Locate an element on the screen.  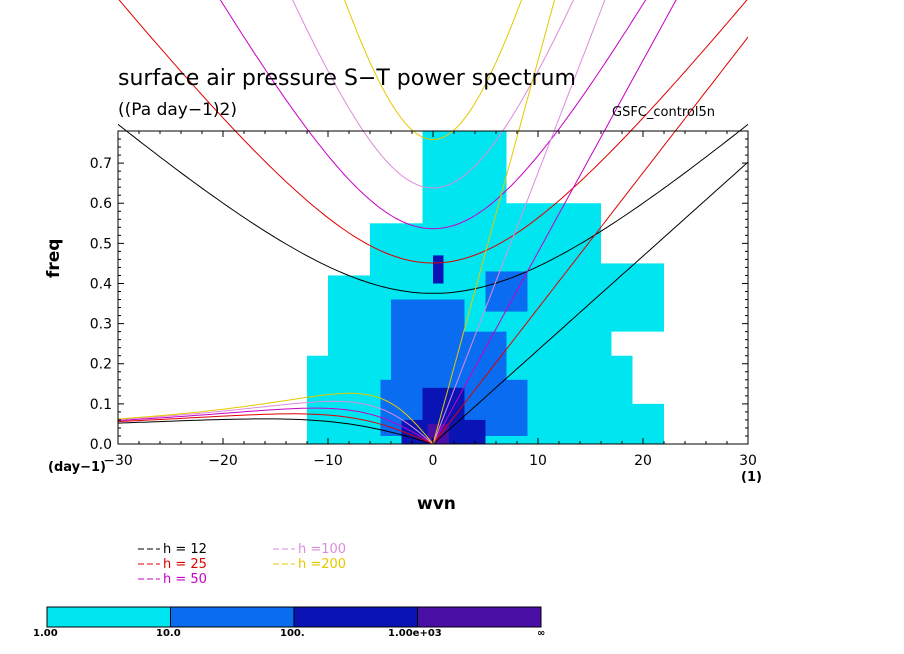
chart-title: surface air pressure S−T power spectrum is located at coordinates (347, 78).